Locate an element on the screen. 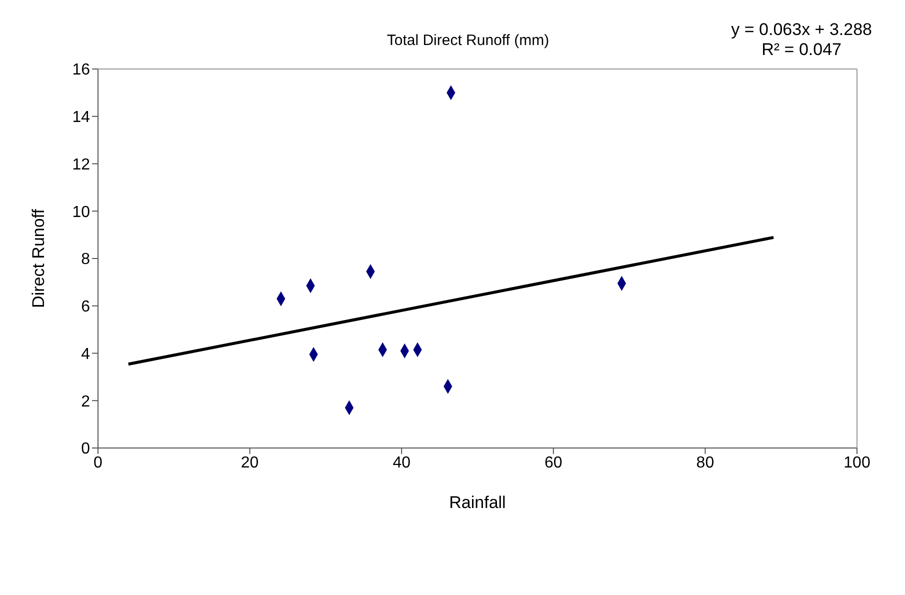 This screenshot has width=905, height=595. x-tick-label: 20 is located at coordinates (249, 463).